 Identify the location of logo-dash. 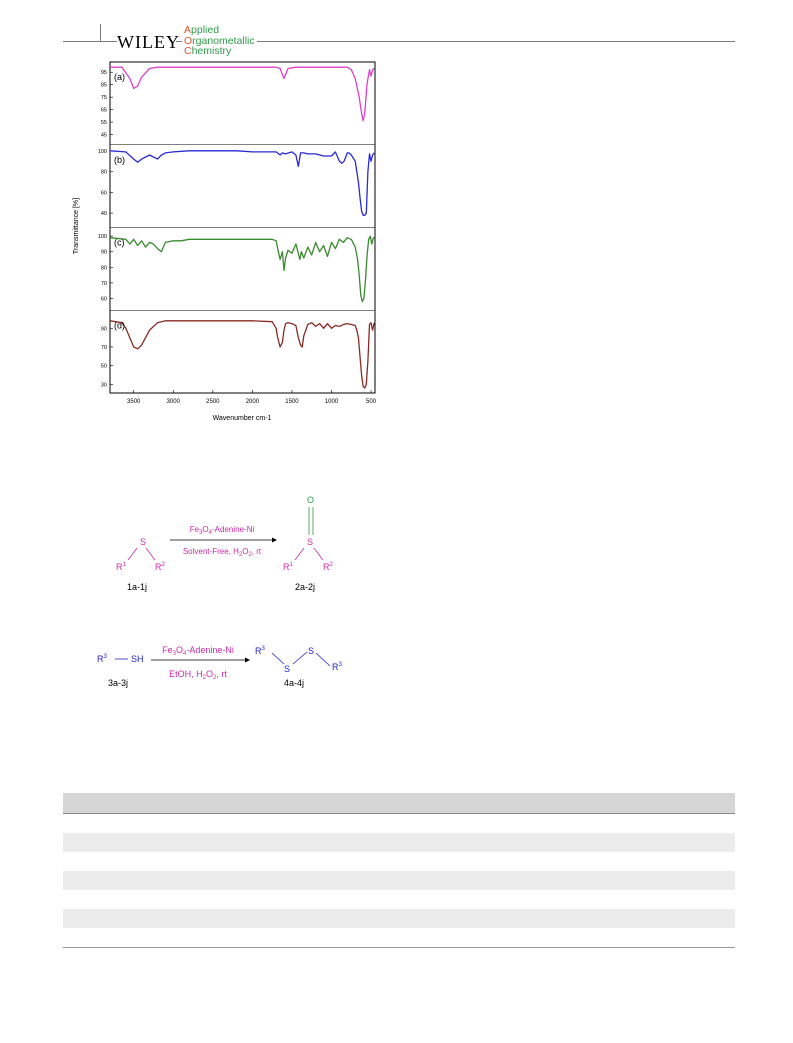
(180, 41).